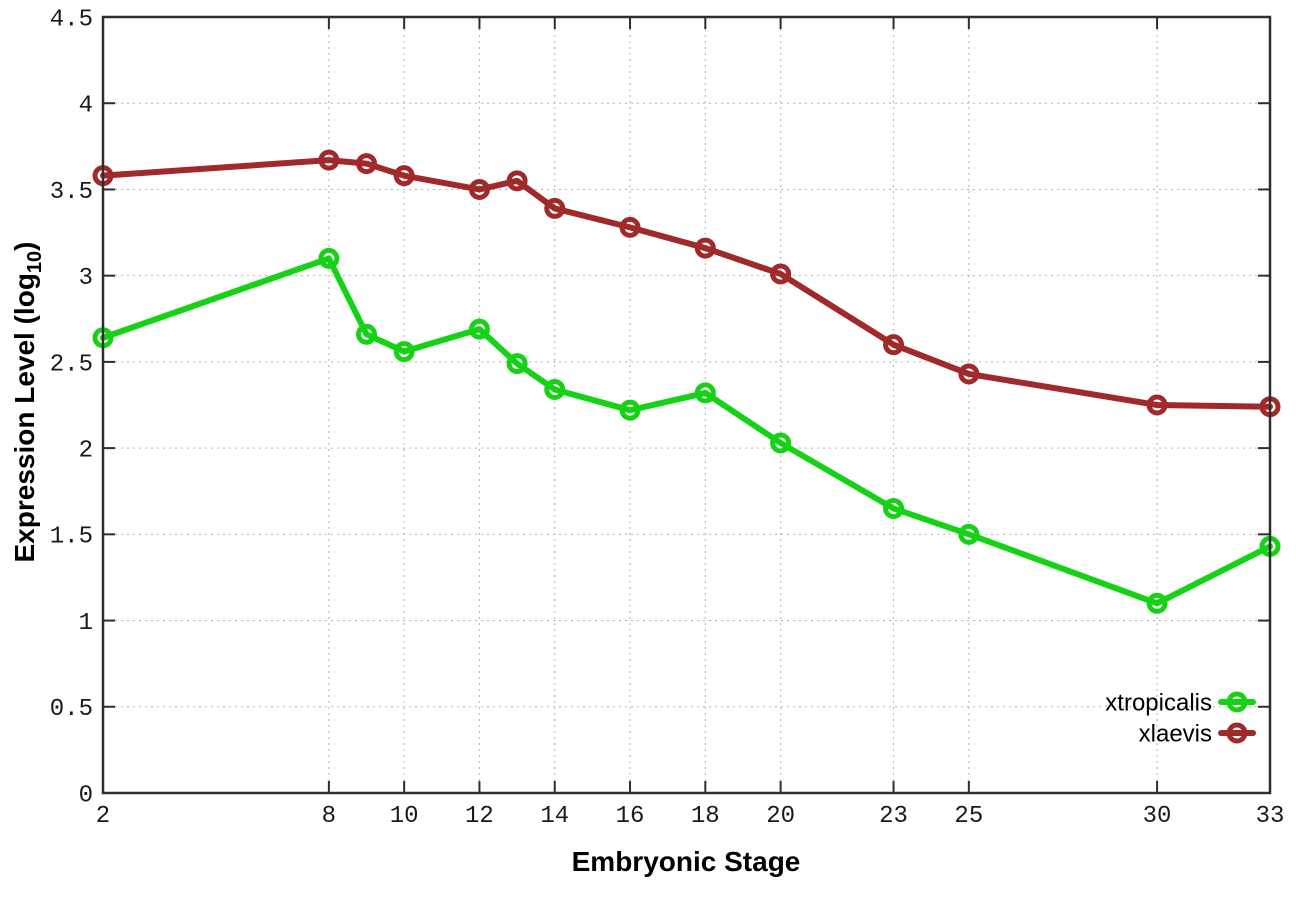  Describe the element at coordinates (34, 262) in the screenshot. I see `y-axis-title-subscript: 10` at that location.